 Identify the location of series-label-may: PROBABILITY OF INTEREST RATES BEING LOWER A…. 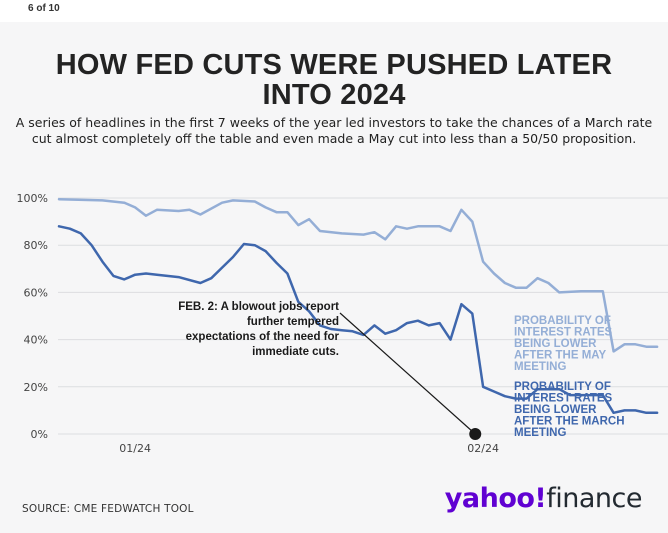
(563, 344).